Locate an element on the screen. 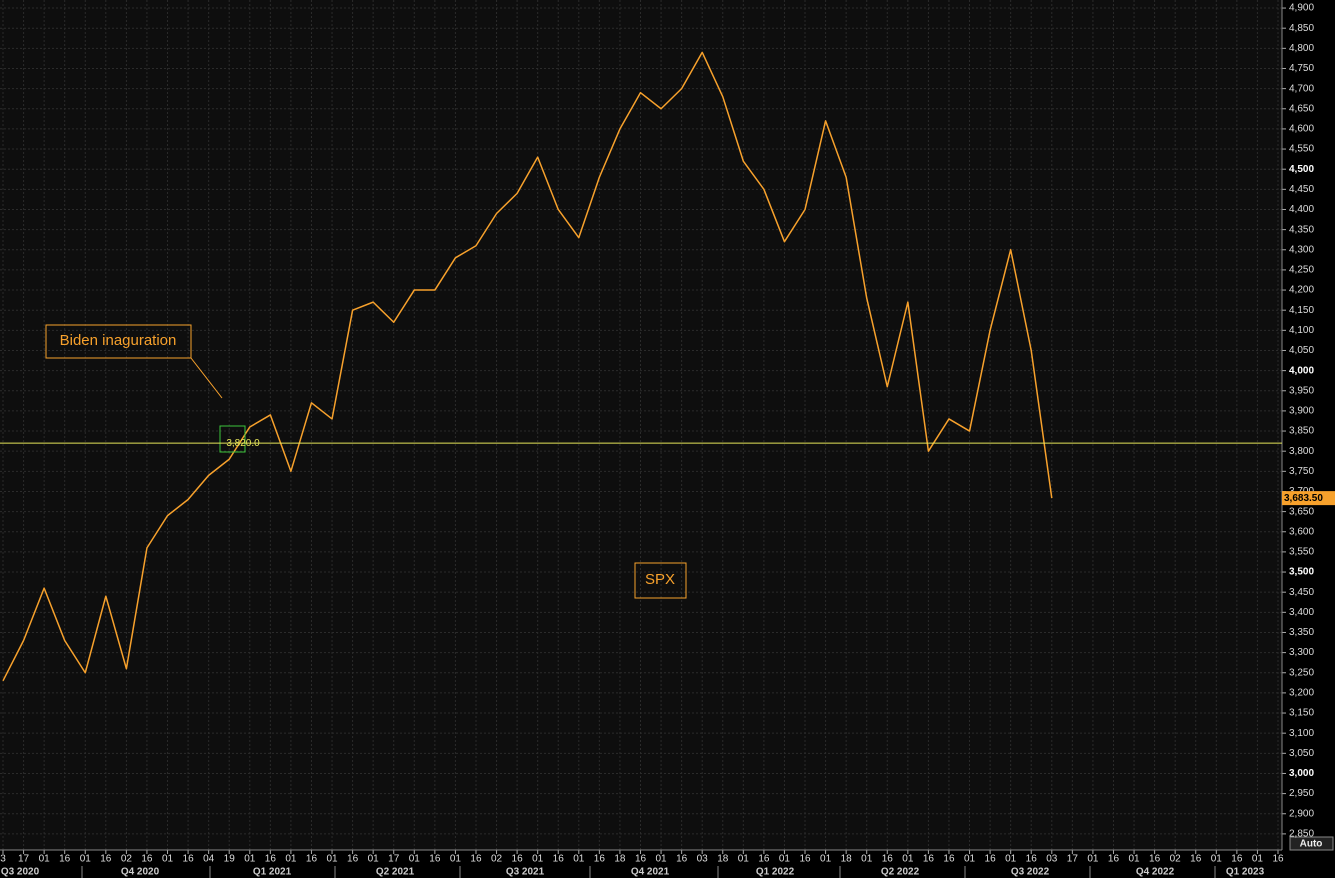 This screenshot has height=878, width=1335. y-tick-label: 4,500 is located at coordinates (1301, 169).